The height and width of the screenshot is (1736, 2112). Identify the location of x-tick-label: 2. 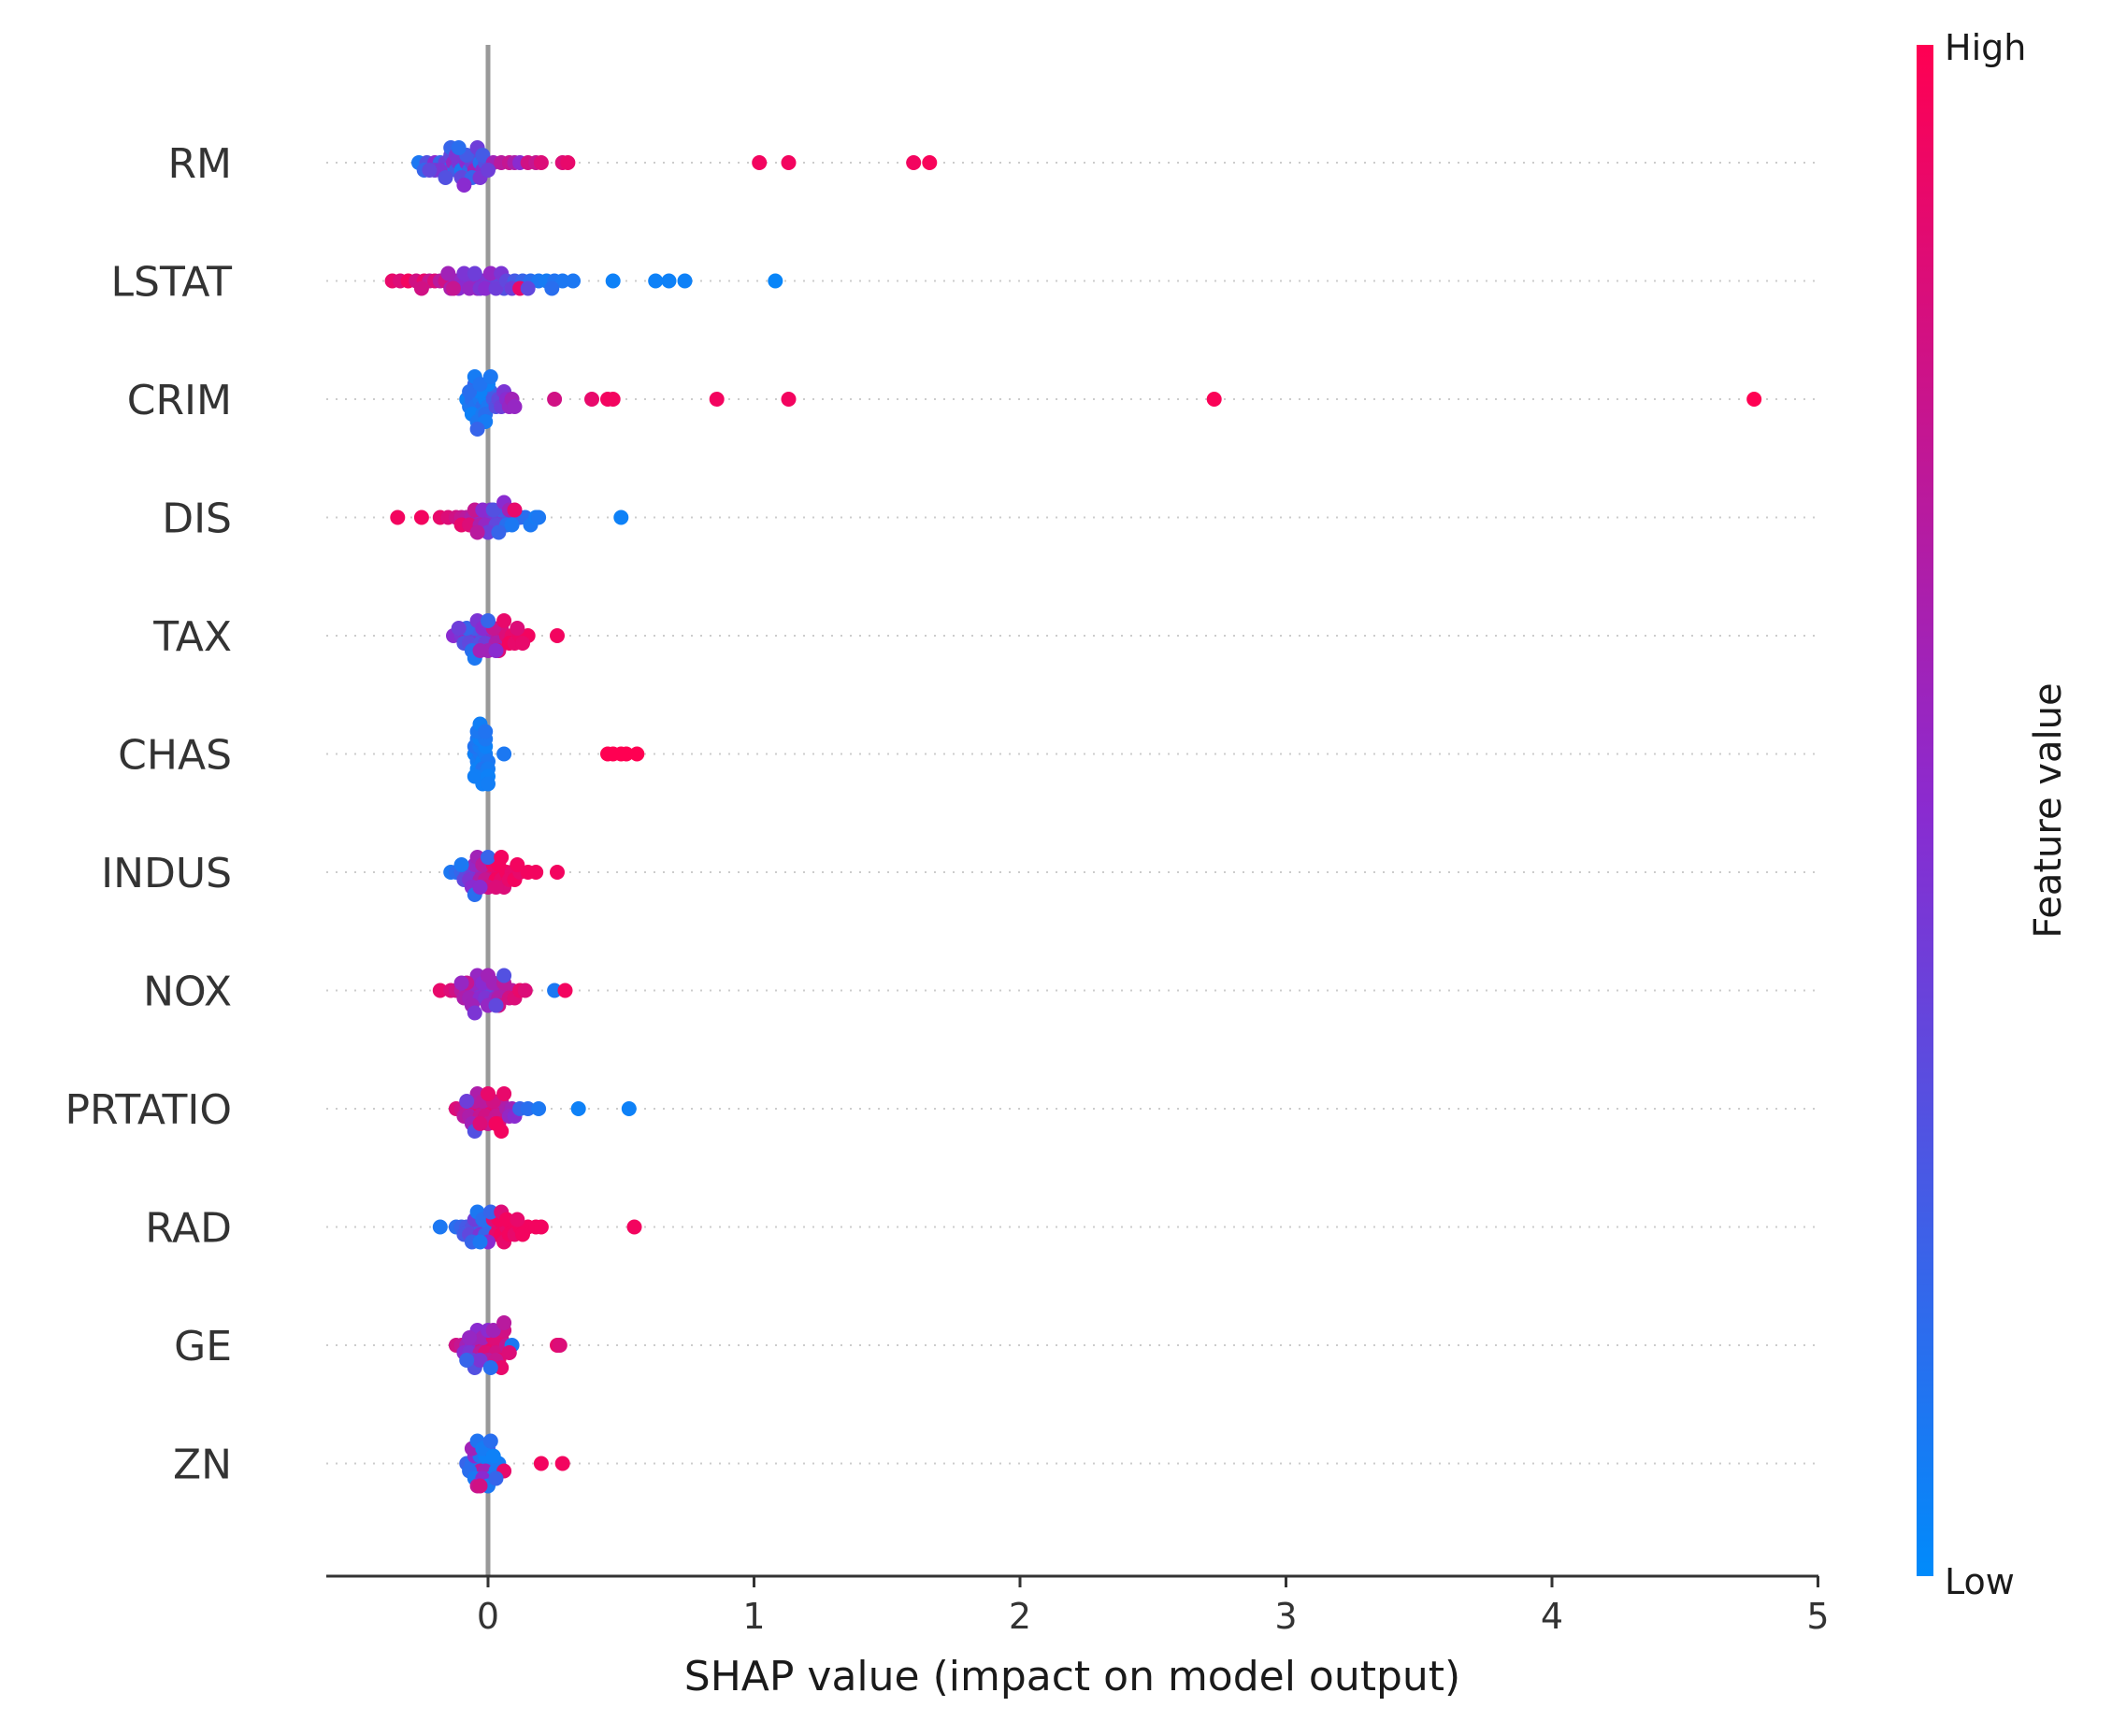
(1020, 1617).